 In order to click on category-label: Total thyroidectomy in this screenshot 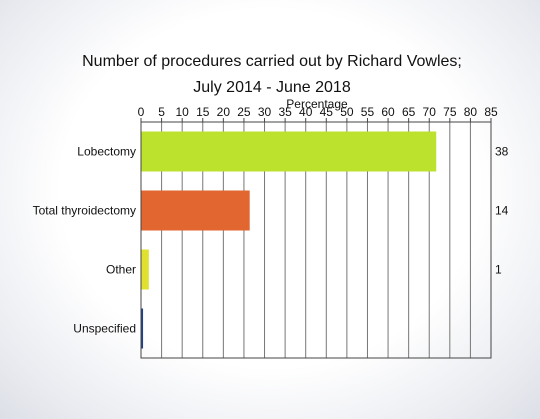, I will do `click(84, 211)`.